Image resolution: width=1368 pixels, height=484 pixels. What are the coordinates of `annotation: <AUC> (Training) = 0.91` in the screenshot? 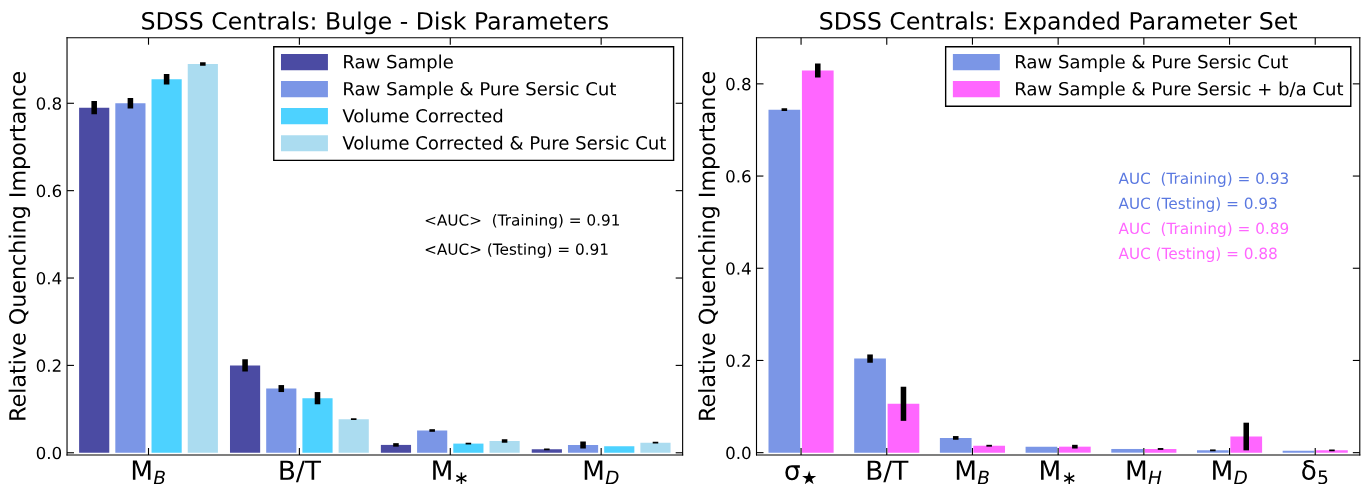 It's located at (522, 221).